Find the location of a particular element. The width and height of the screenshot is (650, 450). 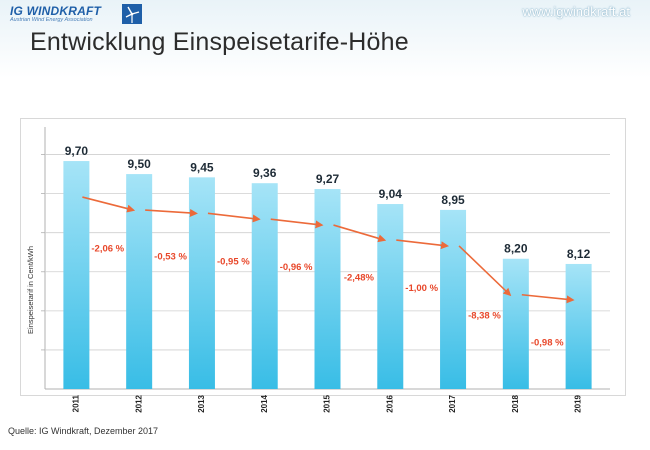

page-title: Entwicklung Einspeisetarife-Höhe is located at coordinates (219, 42).